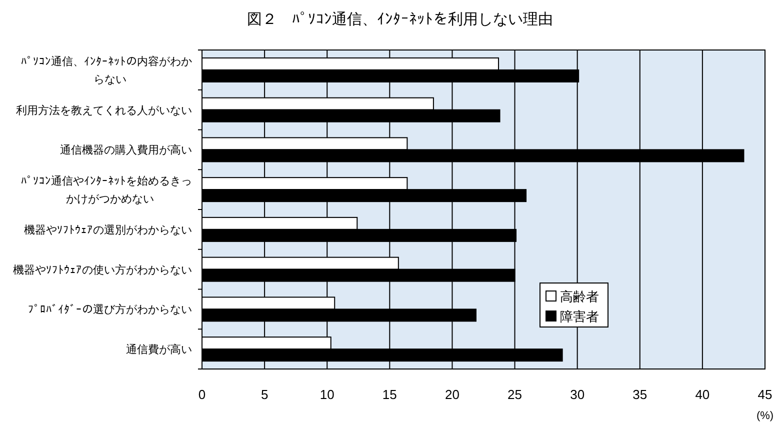 The image size is (779, 426). What do you see at coordinates (327, 394) in the screenshot?
I see `x-tick-label: 10` at bounding box center [327, 394].